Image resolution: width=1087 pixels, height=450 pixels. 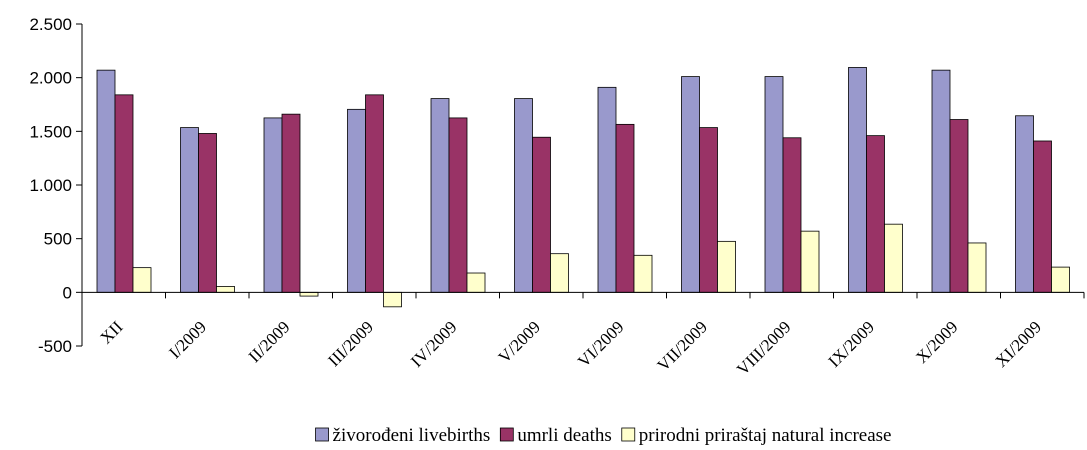 I want to click on y-tick-label: 1.500, so click(x=50, y=131).